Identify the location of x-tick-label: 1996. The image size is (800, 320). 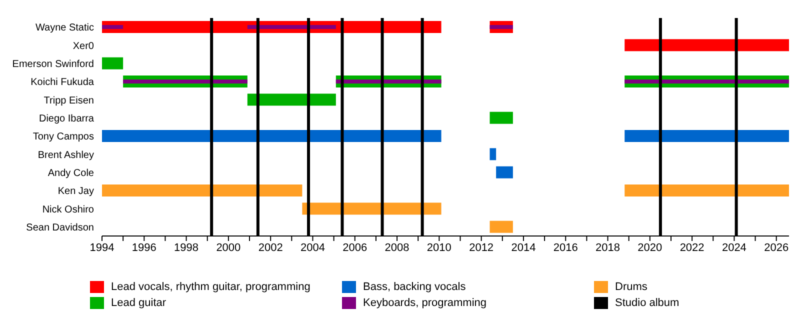
(144, 248).